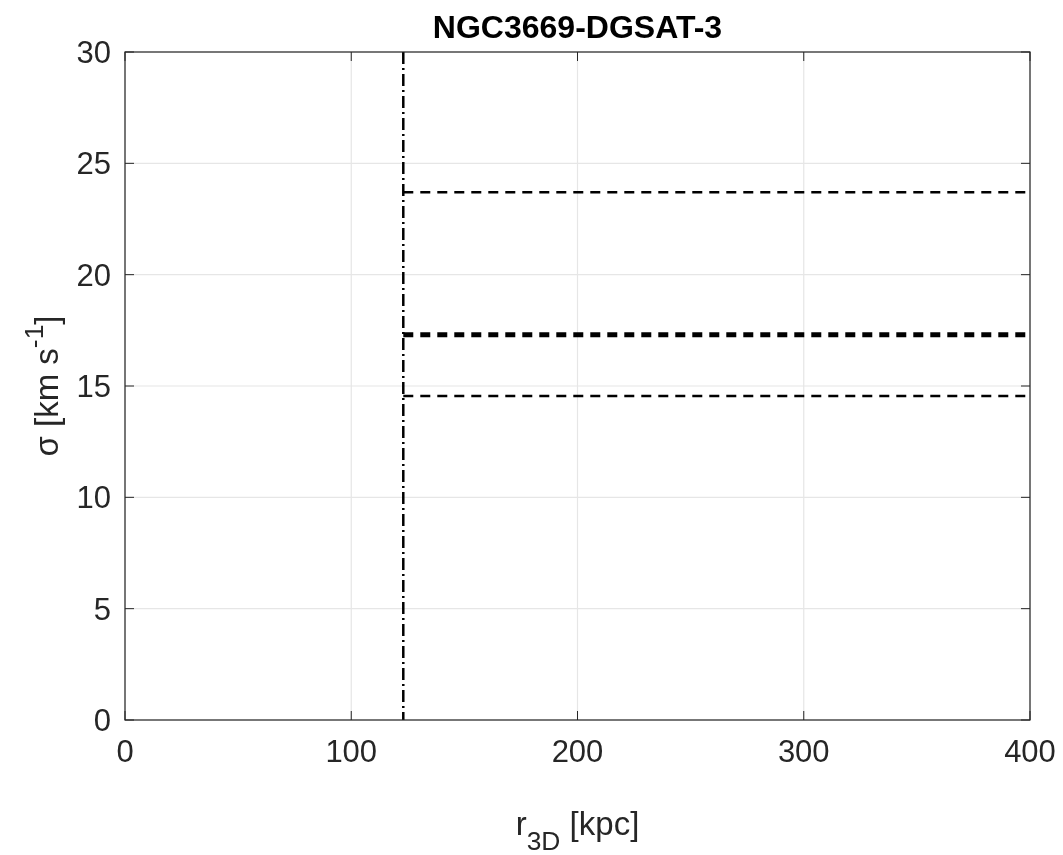 The image size is (1063, 855). What do you see at coordinates (351, 751) in the screenshot?
I see `x-tick-label: 100` at bounding box center [351, 751].